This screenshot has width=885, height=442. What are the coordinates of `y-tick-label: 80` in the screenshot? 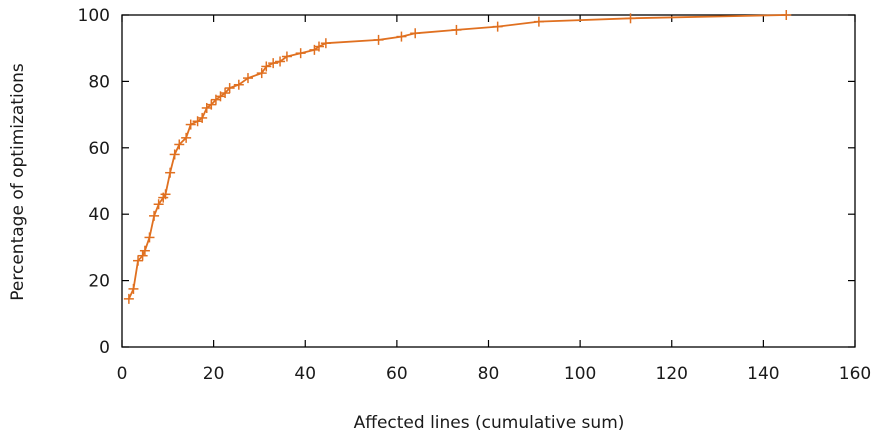 It's located at (99, 82).